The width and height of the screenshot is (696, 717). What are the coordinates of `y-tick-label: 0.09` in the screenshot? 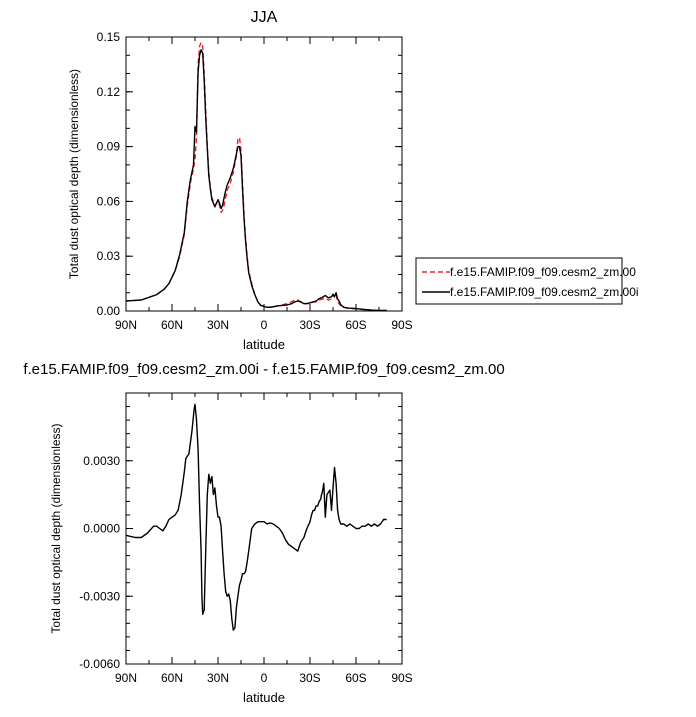 It's located at (109, 147).